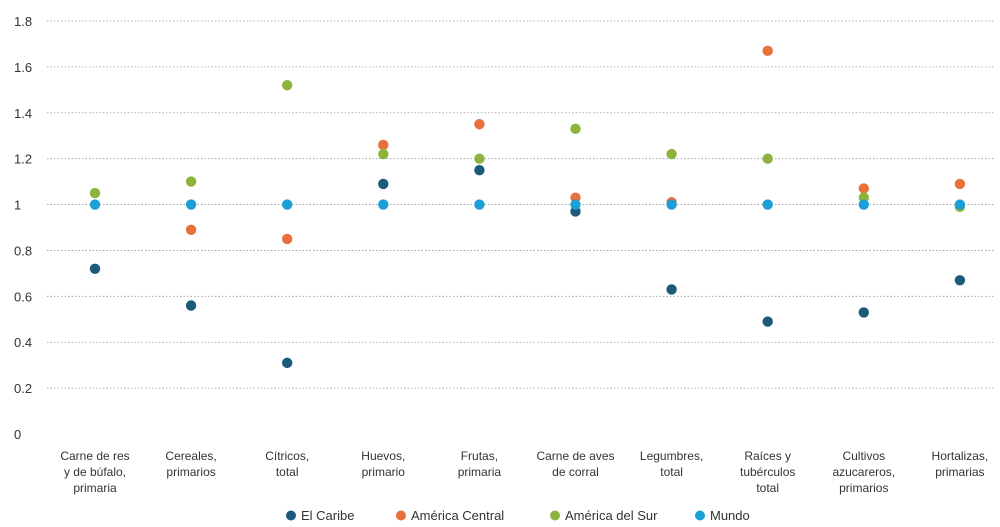 Image resolution: width=1000 pixels, height=527 pixels. What do you see at coordinates (457, 515) in the screenshot?
I see `legend-label: América Central` at bounding box center [457, 515].